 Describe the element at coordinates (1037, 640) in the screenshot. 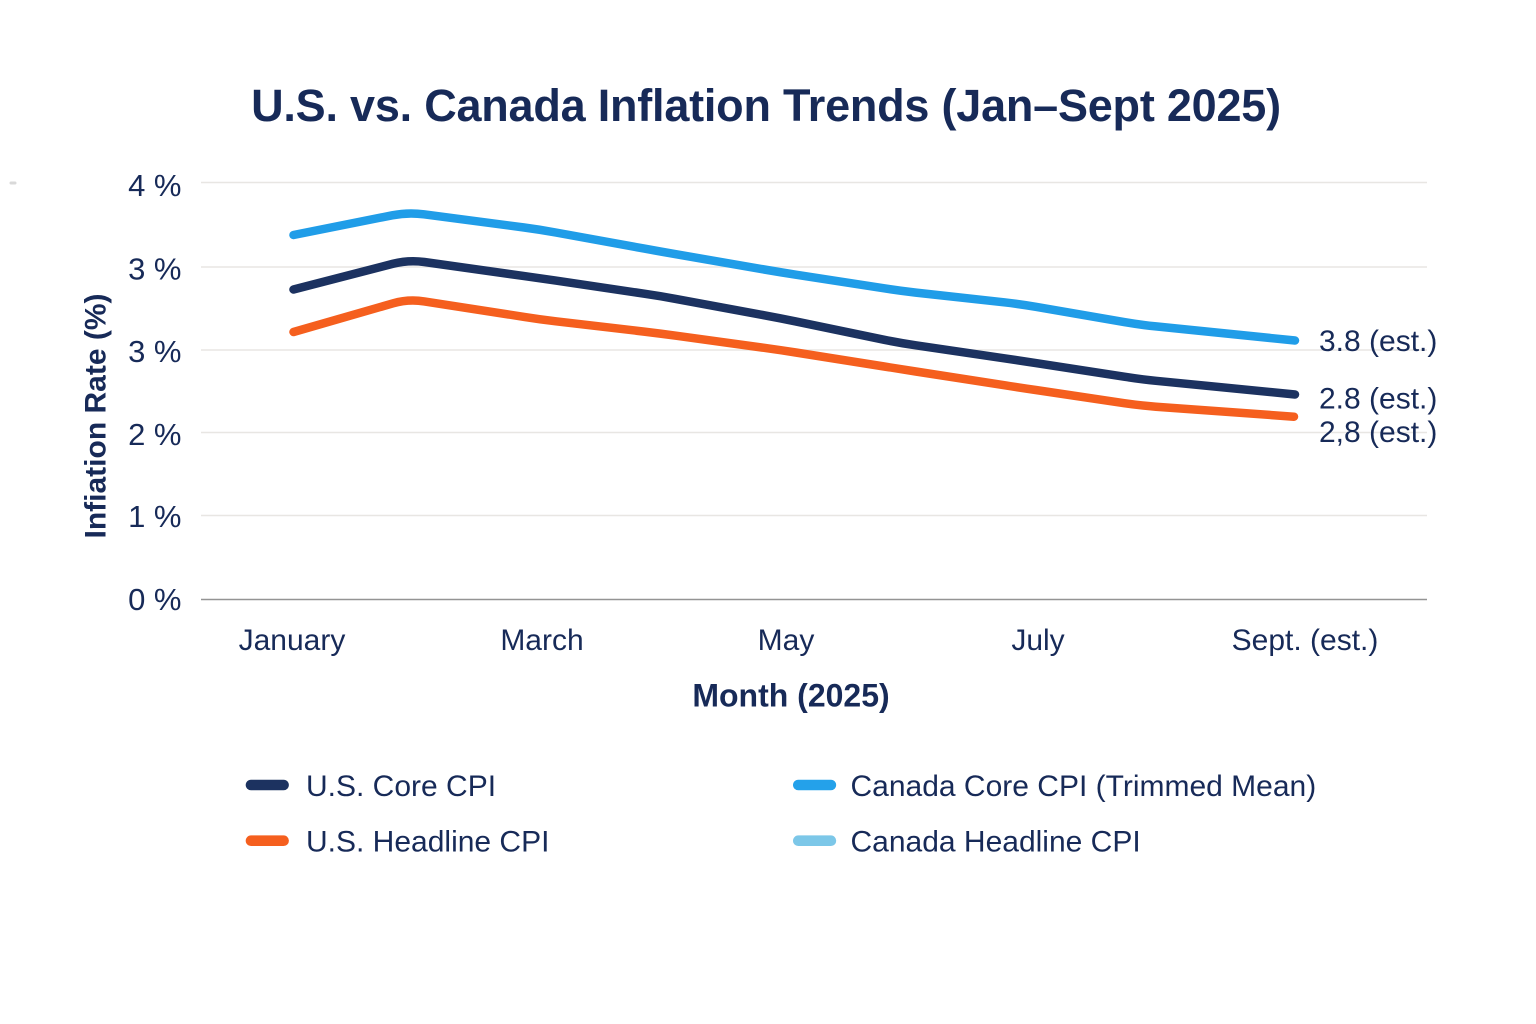

I see `svg-text: July` at that location.